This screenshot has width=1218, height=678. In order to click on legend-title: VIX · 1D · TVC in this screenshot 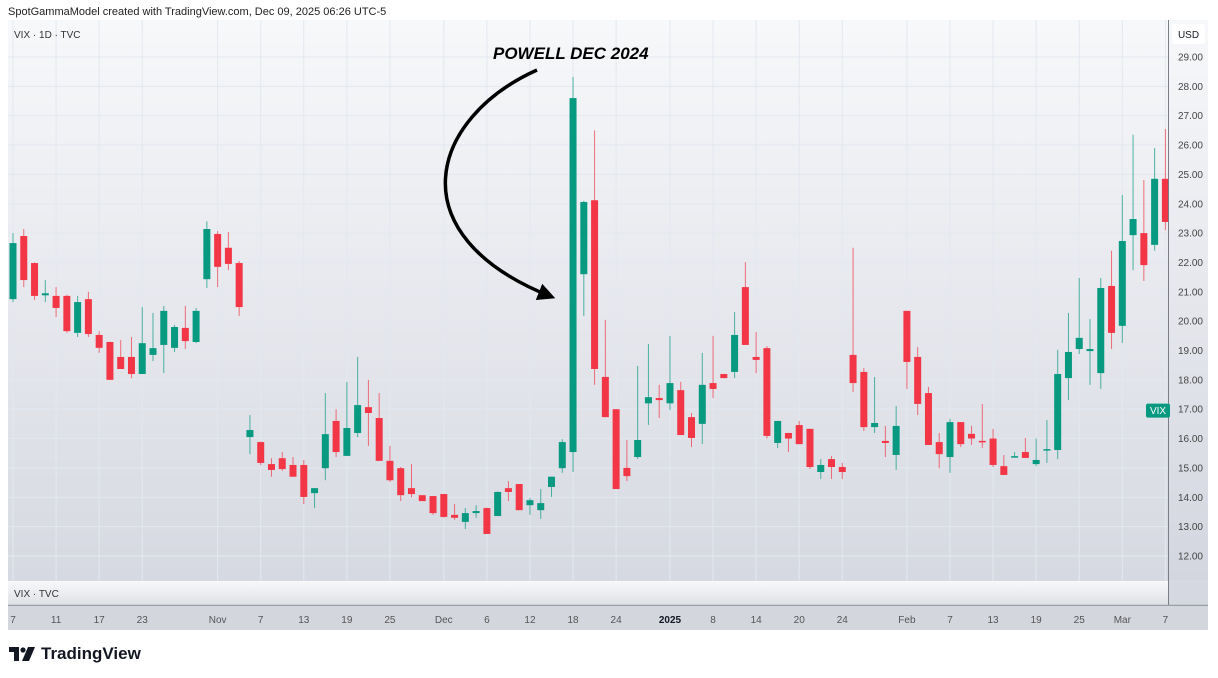, I will do `click(47, 35)`.